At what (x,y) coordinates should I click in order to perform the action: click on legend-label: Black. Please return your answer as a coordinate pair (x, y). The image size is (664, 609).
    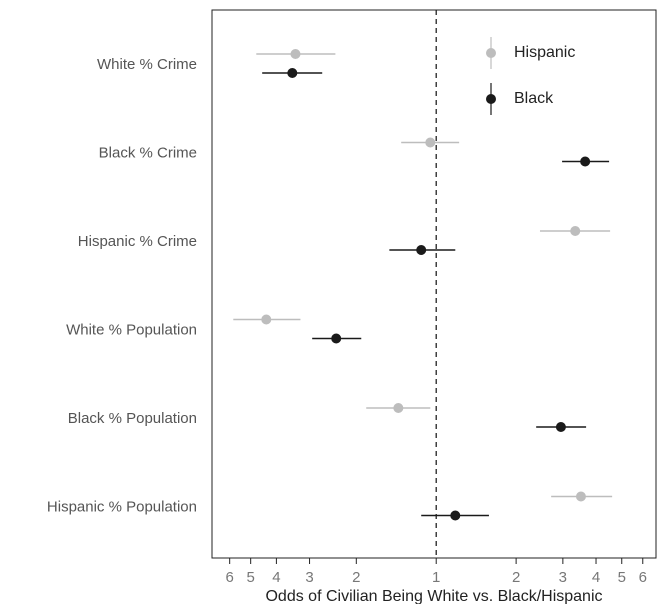
    Looking at the image, I should click on (534, 98).